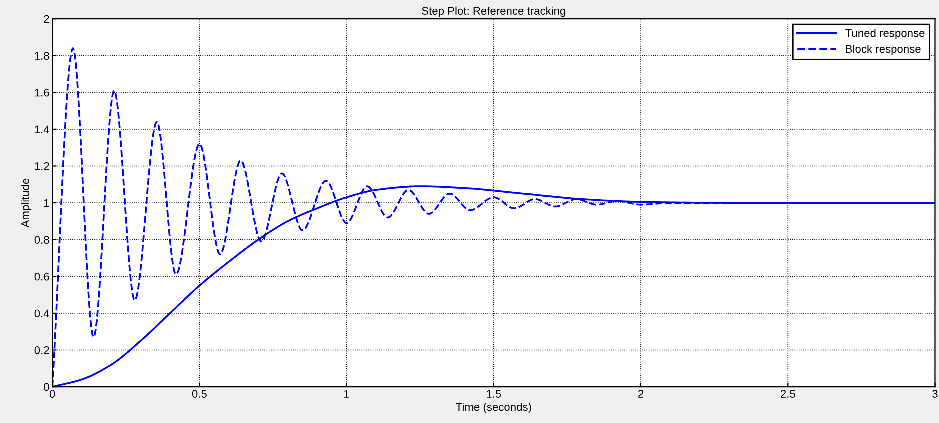 This screenshot has height=423, width=939. I want to click on x-tick-label: 2.5, so click(788, 394).